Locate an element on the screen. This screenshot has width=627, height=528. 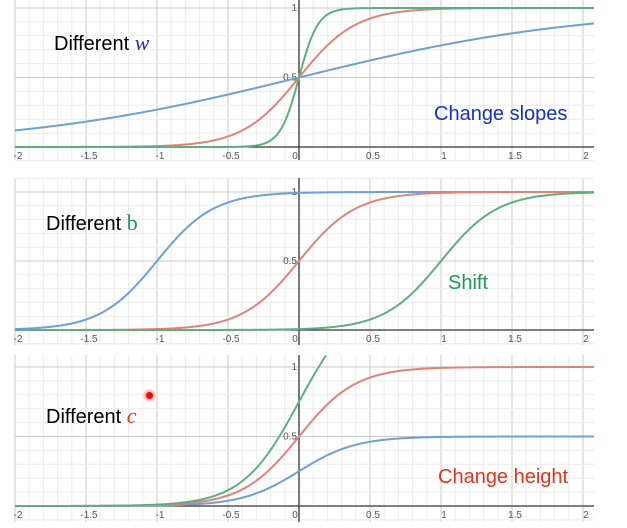
caption-symbol-b: b is located at coordinates (132, 222).